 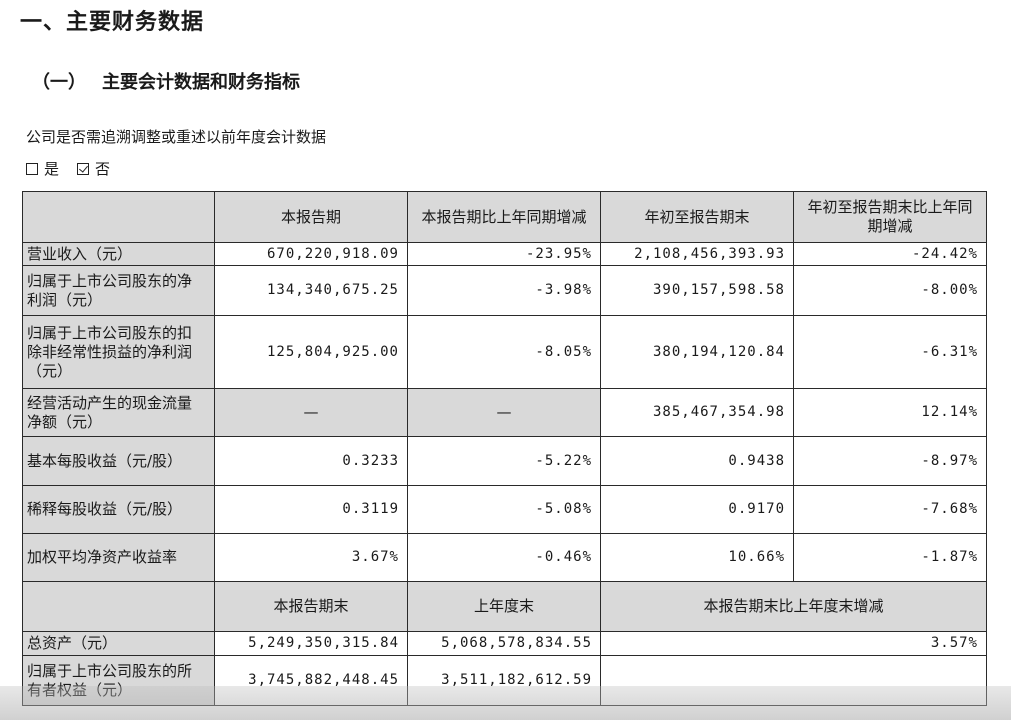 I want to click on table-cell: 380,194,120.84, so click(x=697, y=352).